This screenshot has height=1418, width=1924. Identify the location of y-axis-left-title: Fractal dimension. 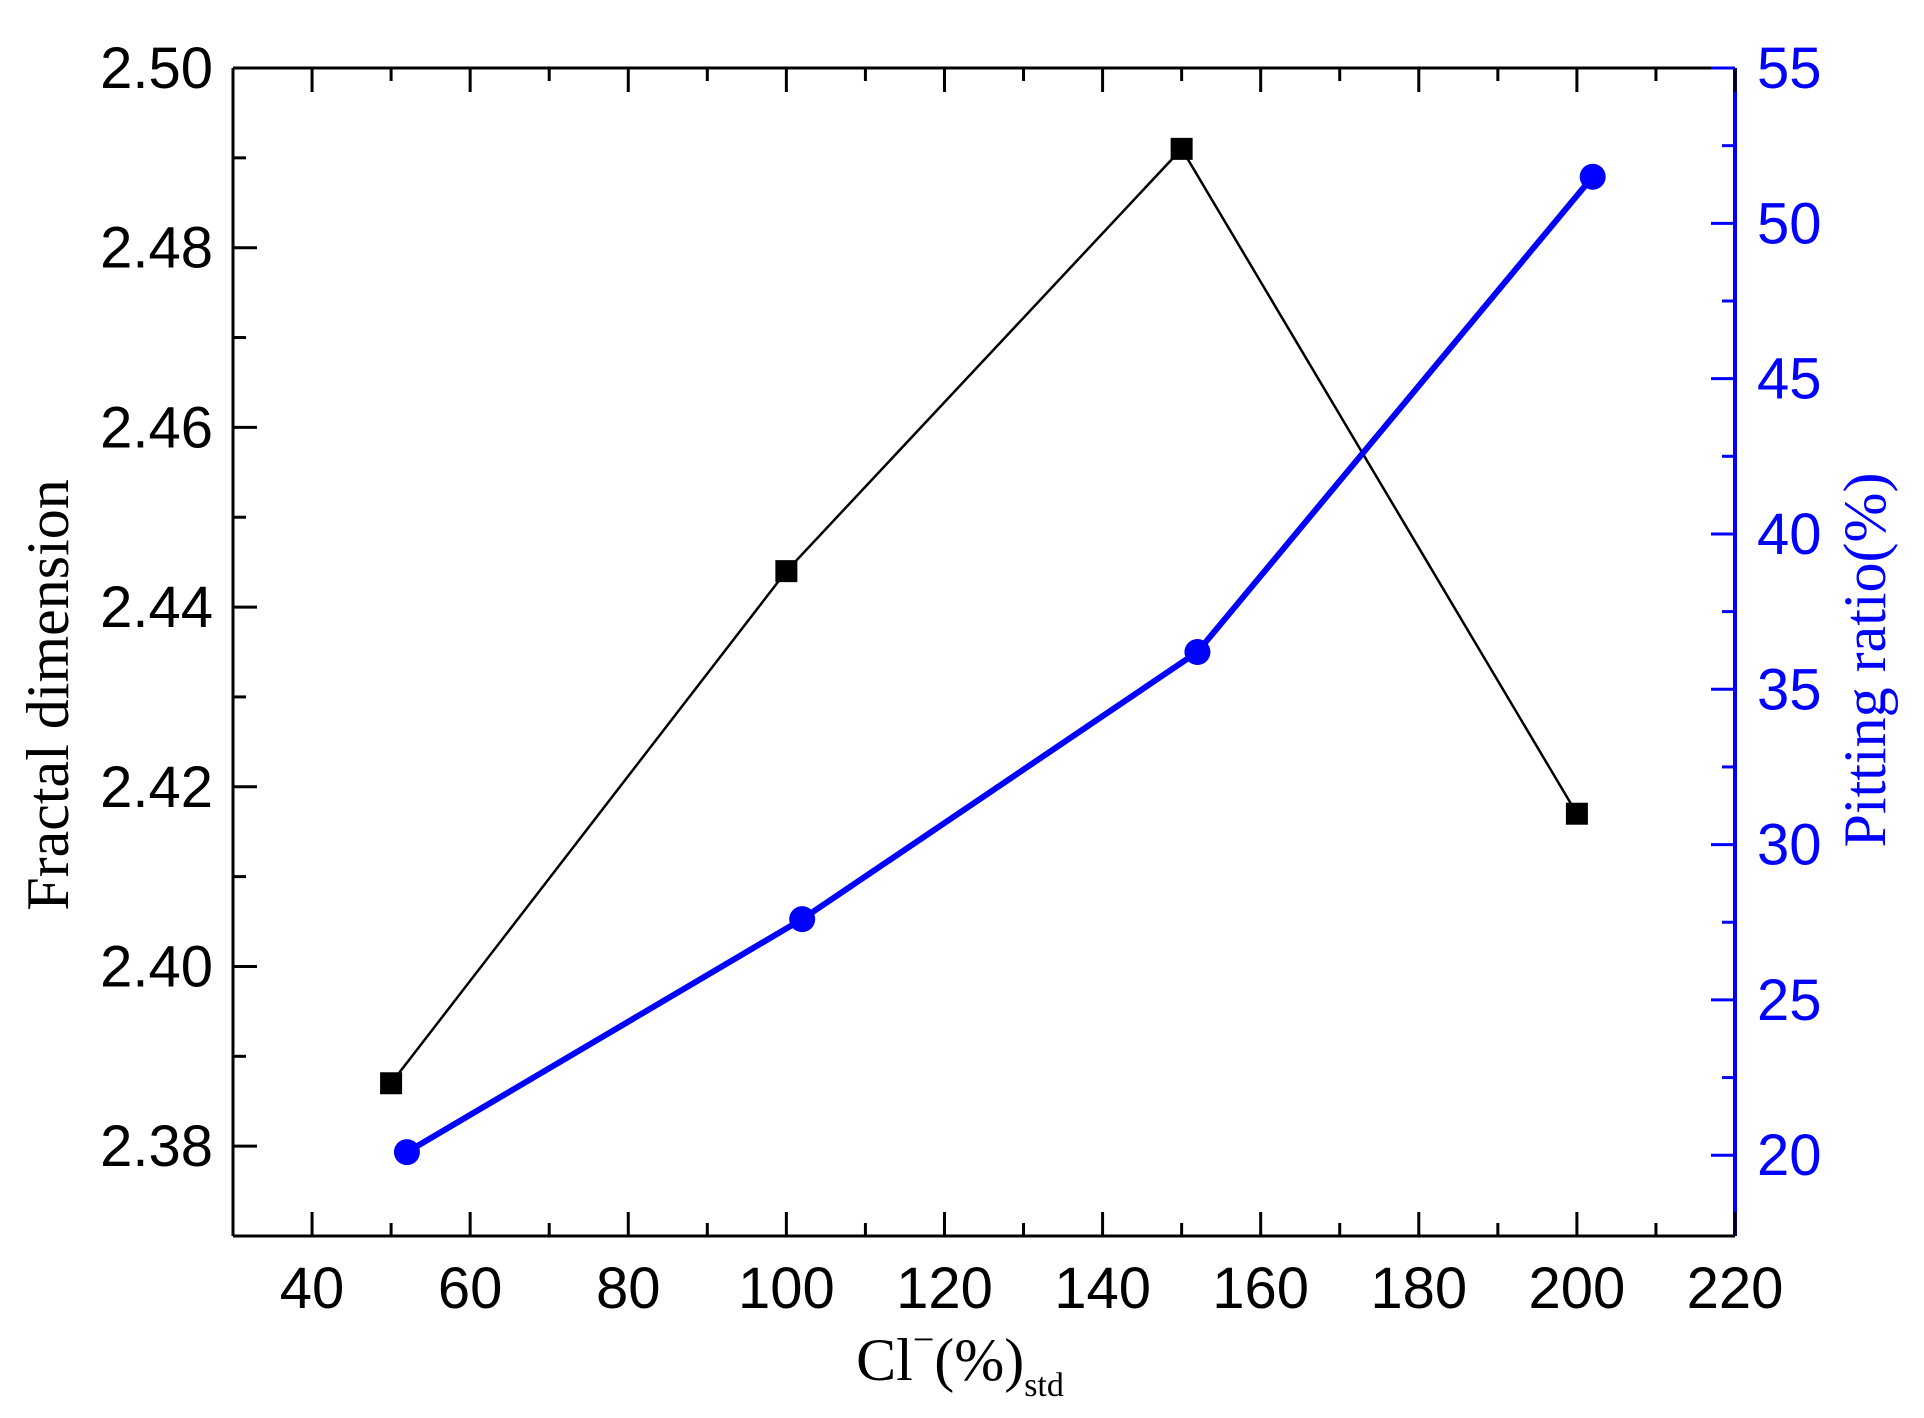
(48, 695).